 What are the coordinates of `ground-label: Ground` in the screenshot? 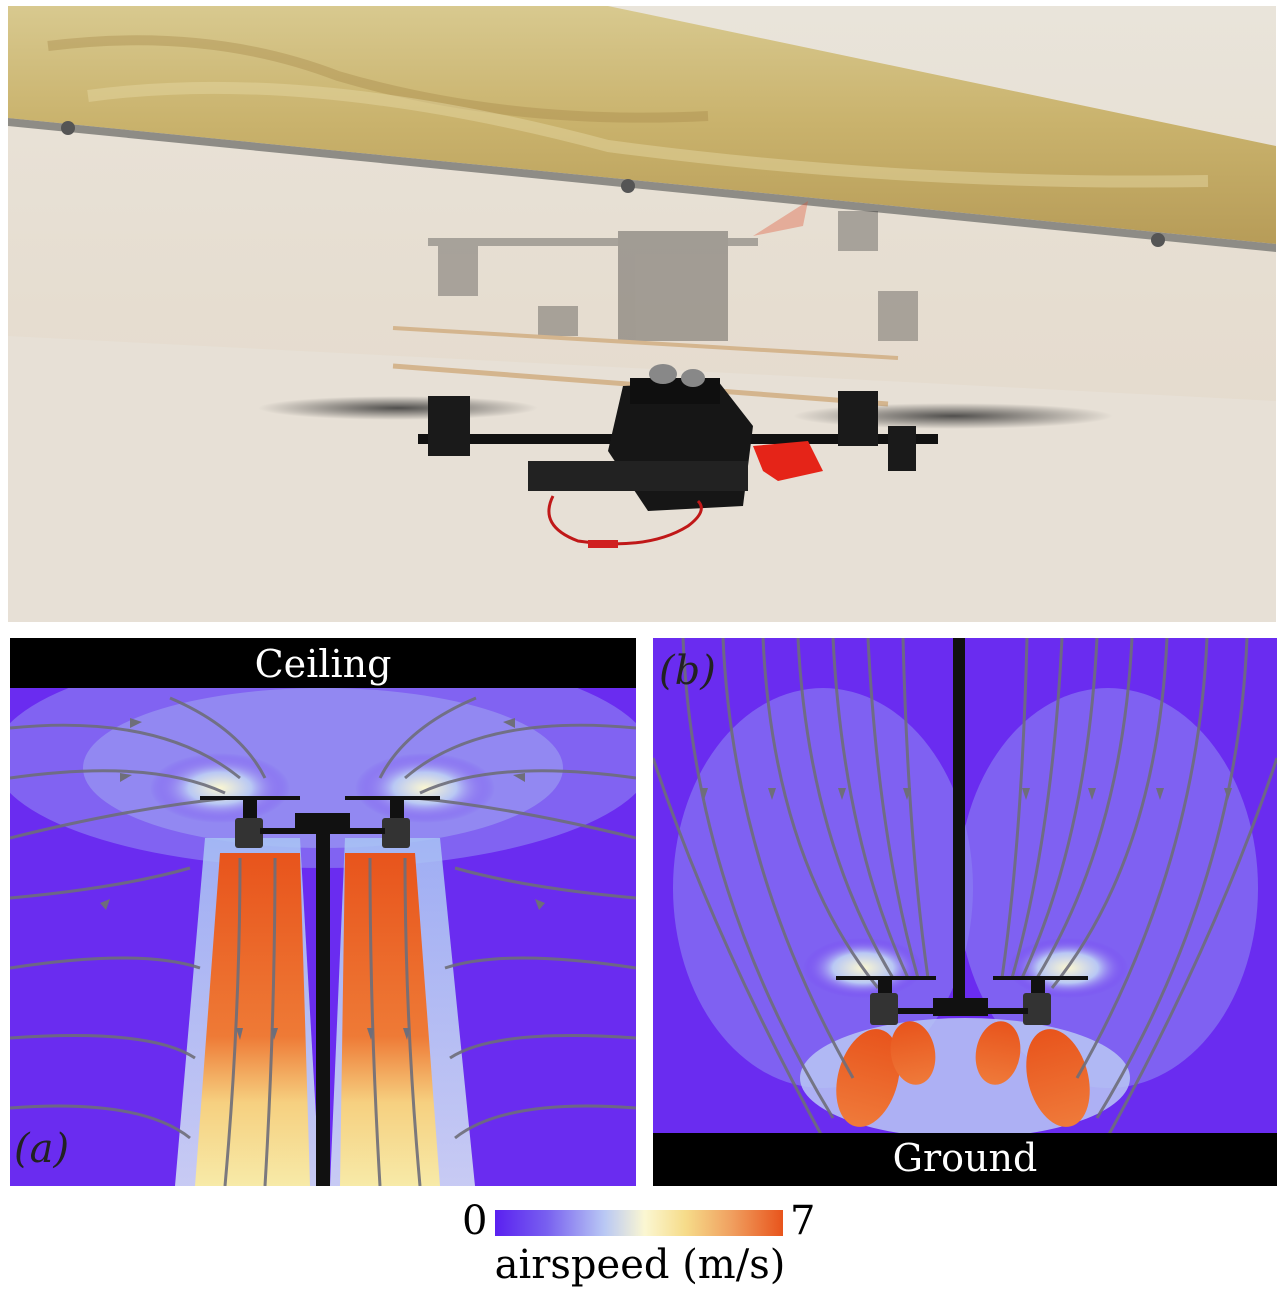 It's located at (965, 1158).